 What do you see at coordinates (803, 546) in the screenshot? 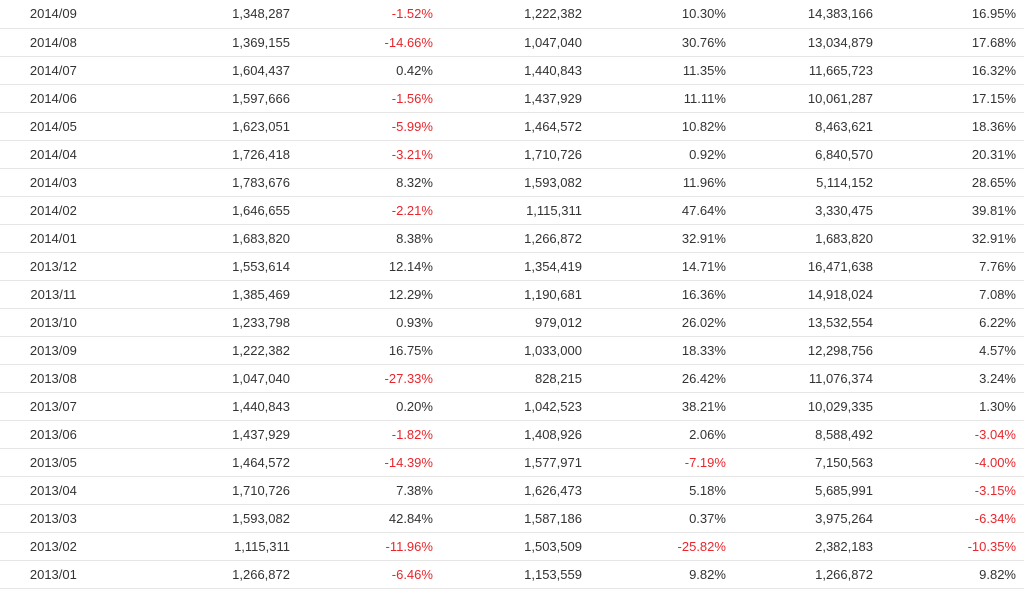
I see `cumulative-value-cell: 2,382,183` at bounding box center [803, 546].